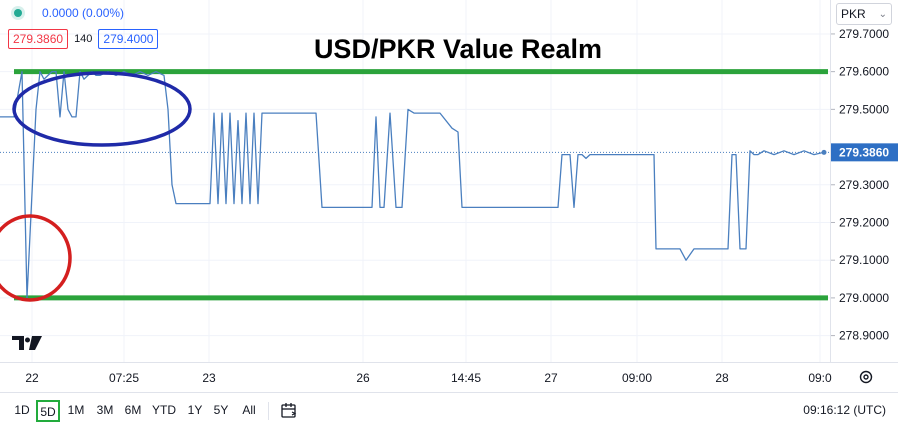 The image size is (898, 428). Describe the element at coordinates (36, 258) in the screenshot. I see `highlight-ellipse-bottom` at that location.